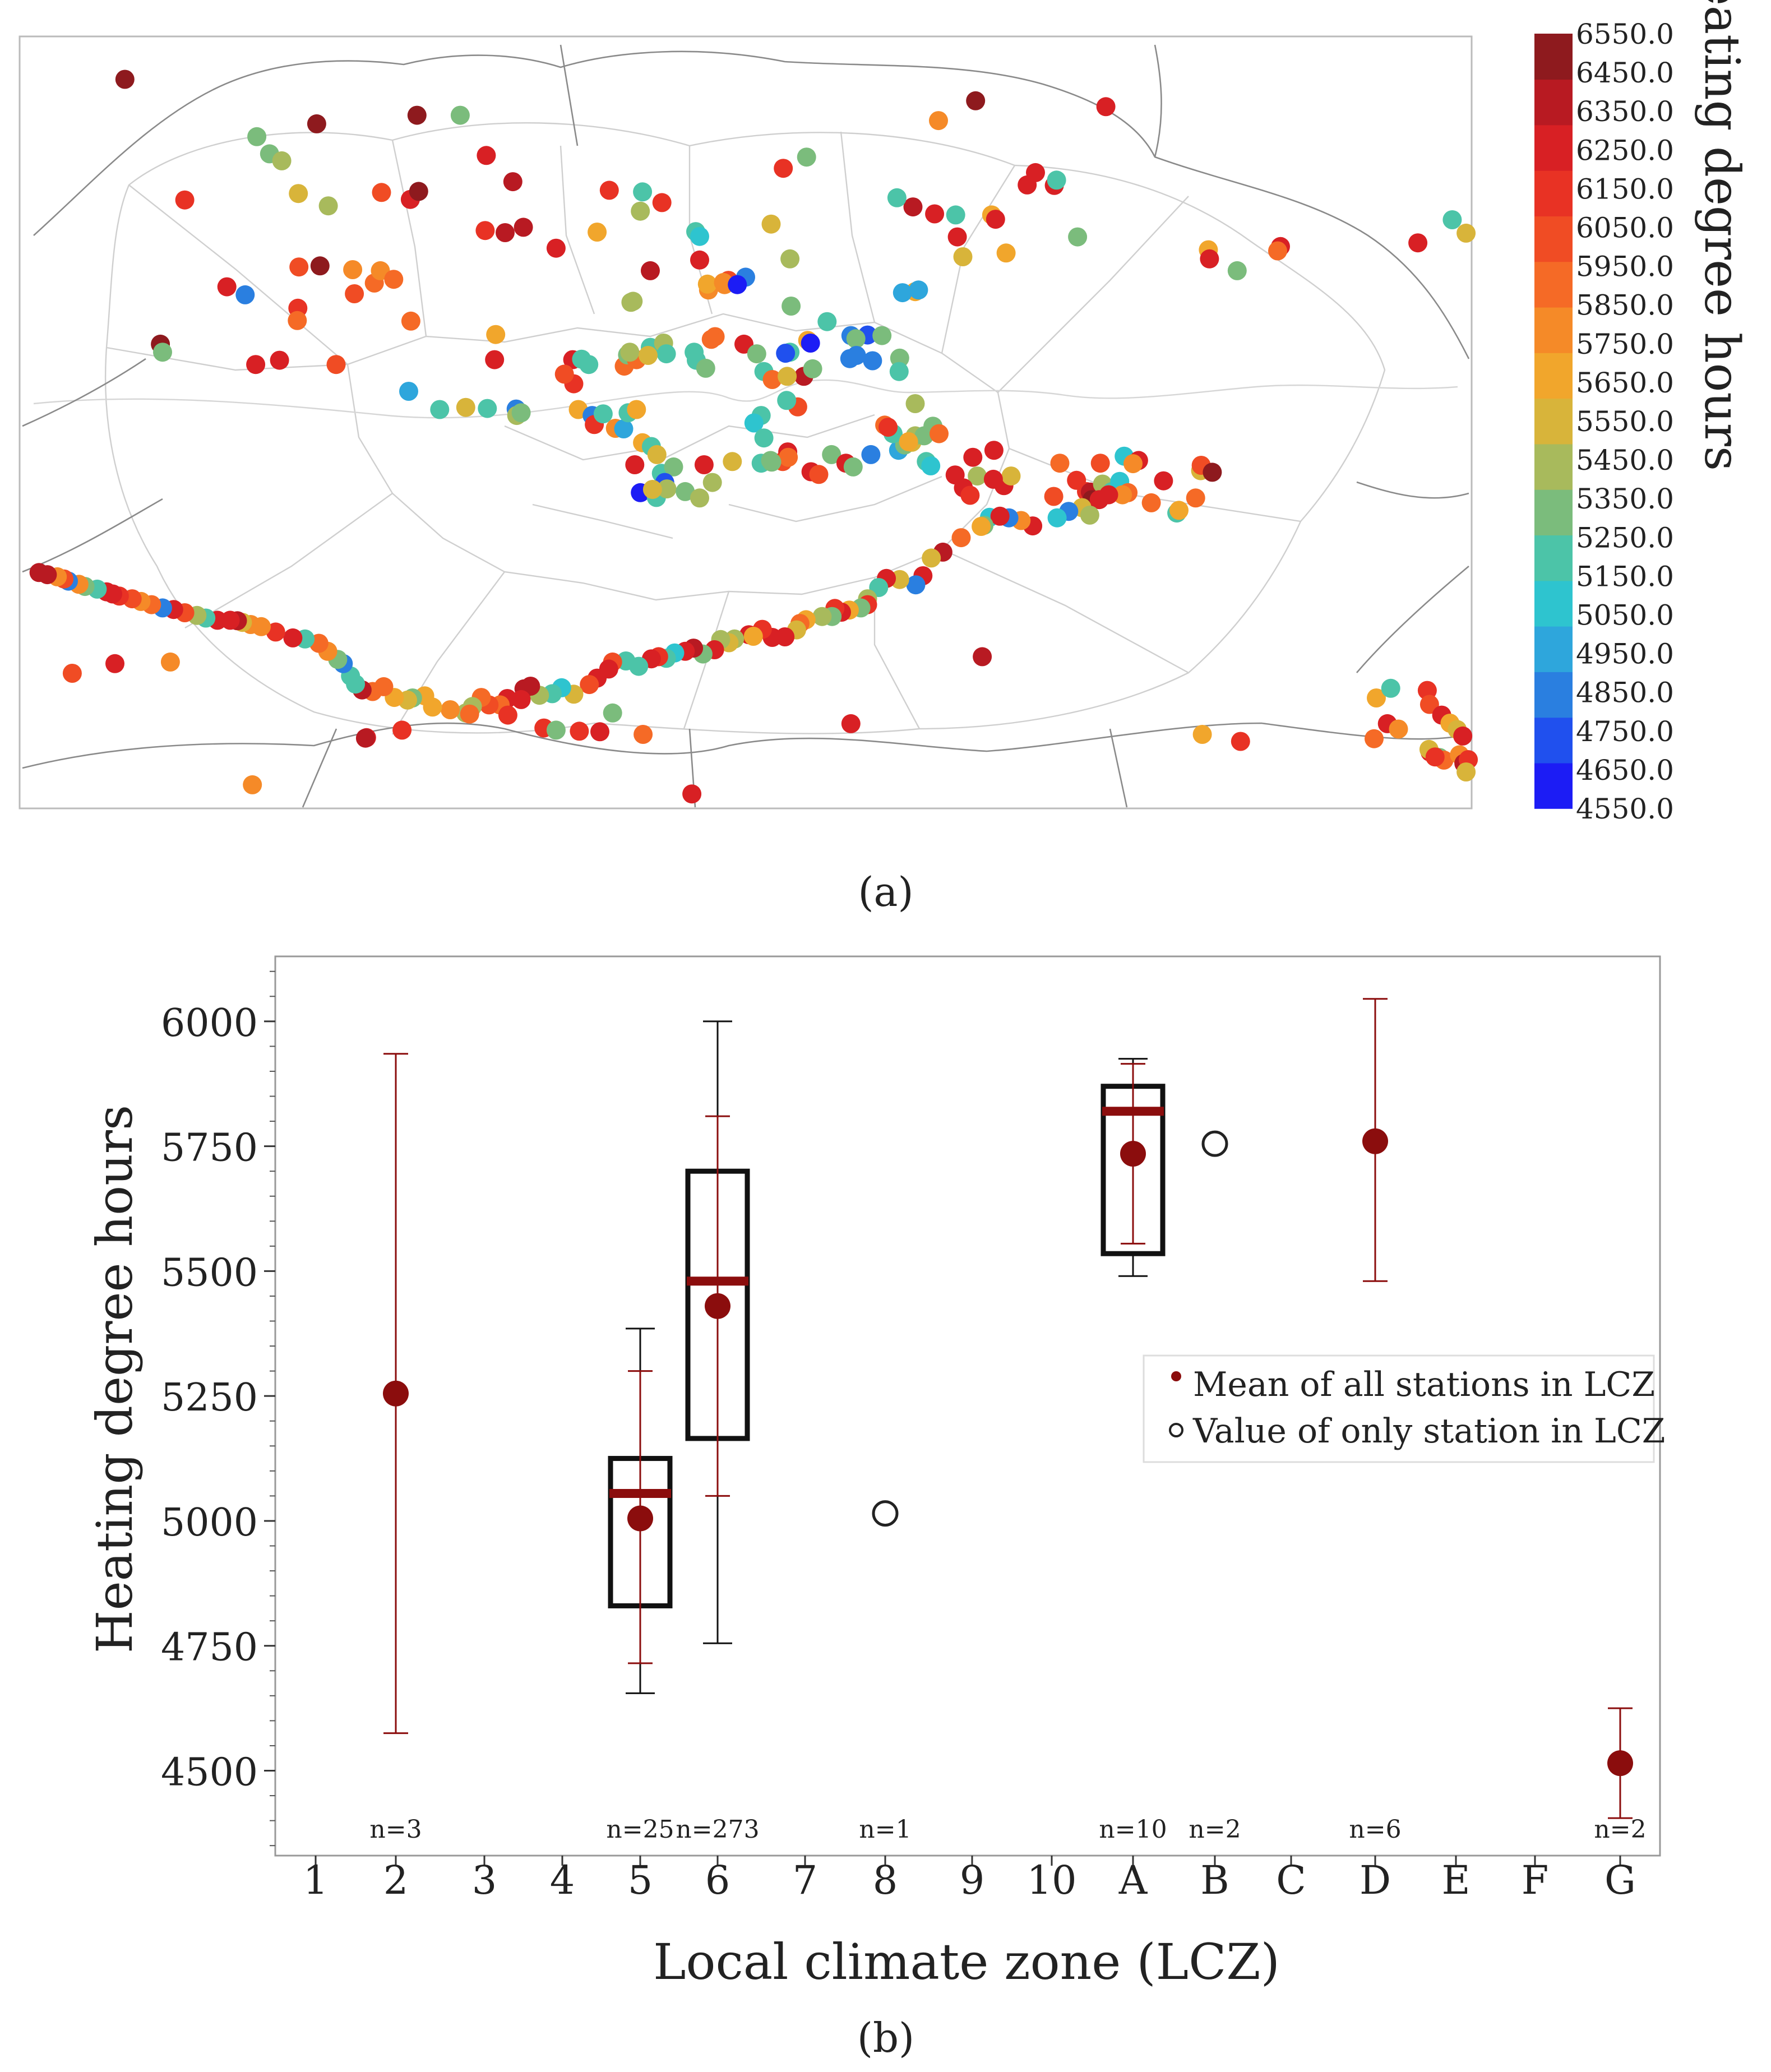 The height and width of the screenshot is (2072, 1771). What do you see at coordinates (1625, 189) in the screenshot?
I see `colorbar-tick-label: 6150.0` at bounding box center [1625, 189].